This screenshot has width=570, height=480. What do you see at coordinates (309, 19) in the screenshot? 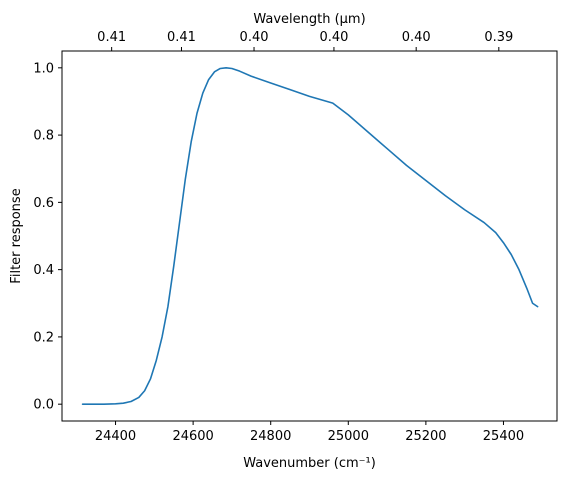
I see `top-x-axis-label: Wavelength (μm)` at bounding box center [309, 19].